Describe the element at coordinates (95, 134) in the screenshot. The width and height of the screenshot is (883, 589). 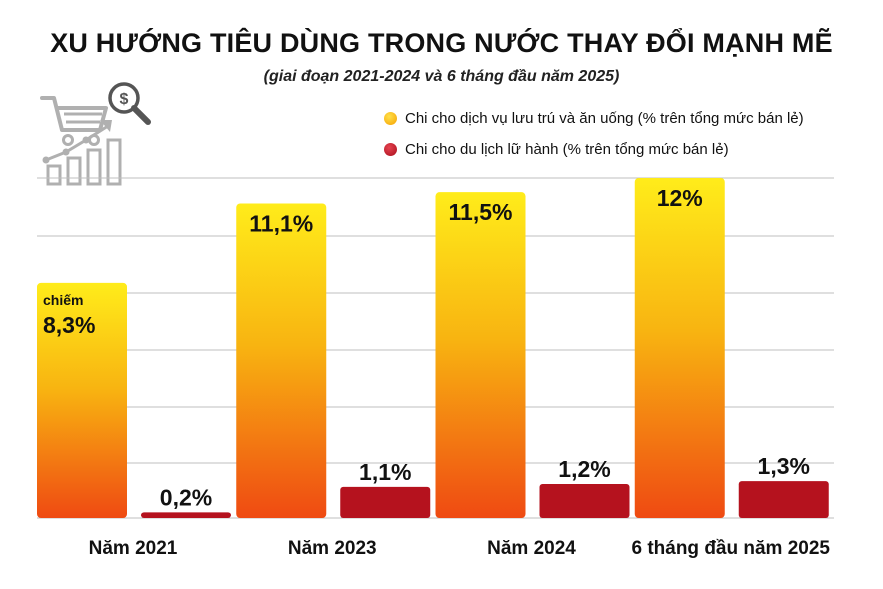
I see `shopping-cart-growth-icon: $` at that location.